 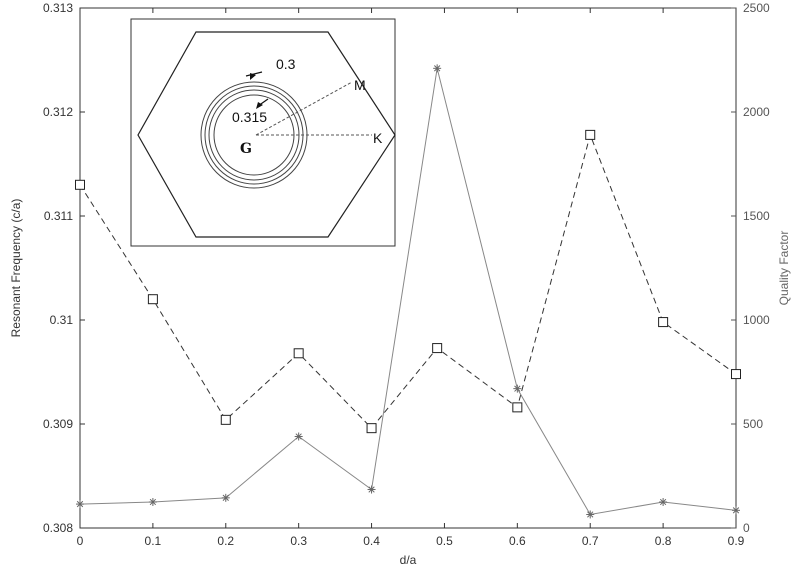 What do you see at coordinates (225, 541) in the screenshot?
I see `x-tick-label: 0.2` at bounding box center [225, 541].